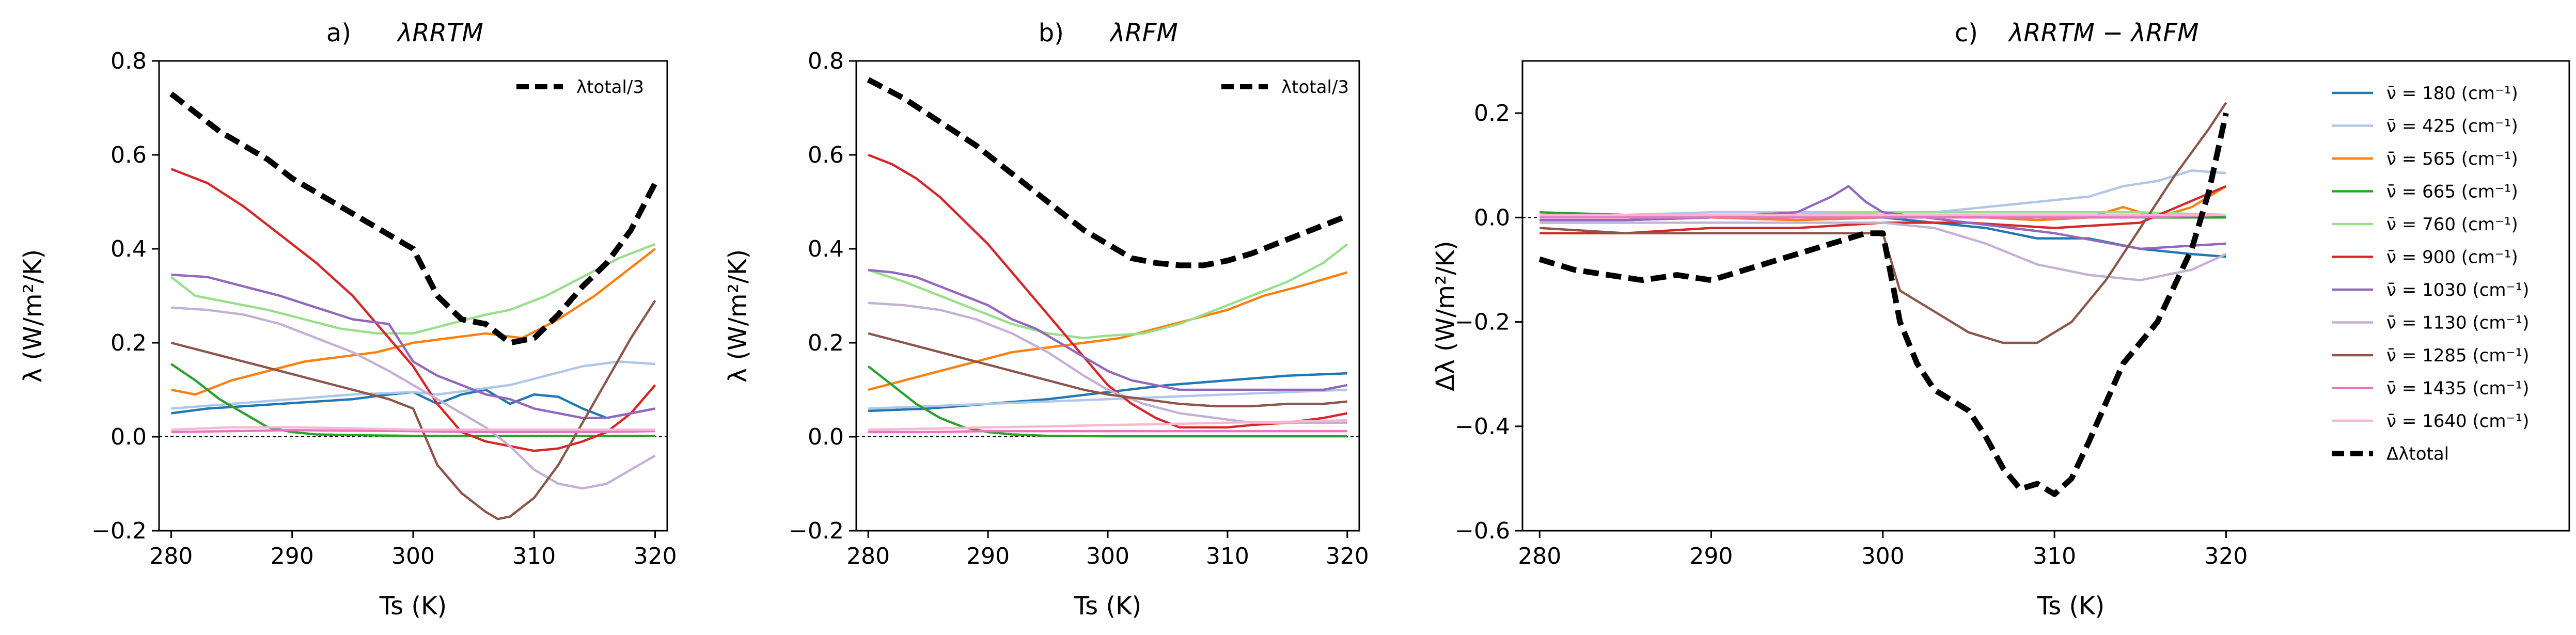 Image resolution: width=2576 pixels, height=635 pixels. What do you see at coordinates (2452, 192) in the screenshot?
I see `legend-label-nu665: ν̄ = 665 (cm⁻¹)` at bounding box center [2452, 192].